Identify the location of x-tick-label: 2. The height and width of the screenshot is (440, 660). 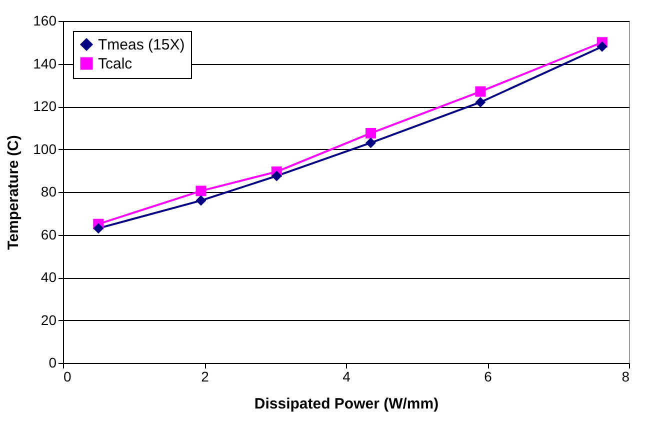
(205, 376).